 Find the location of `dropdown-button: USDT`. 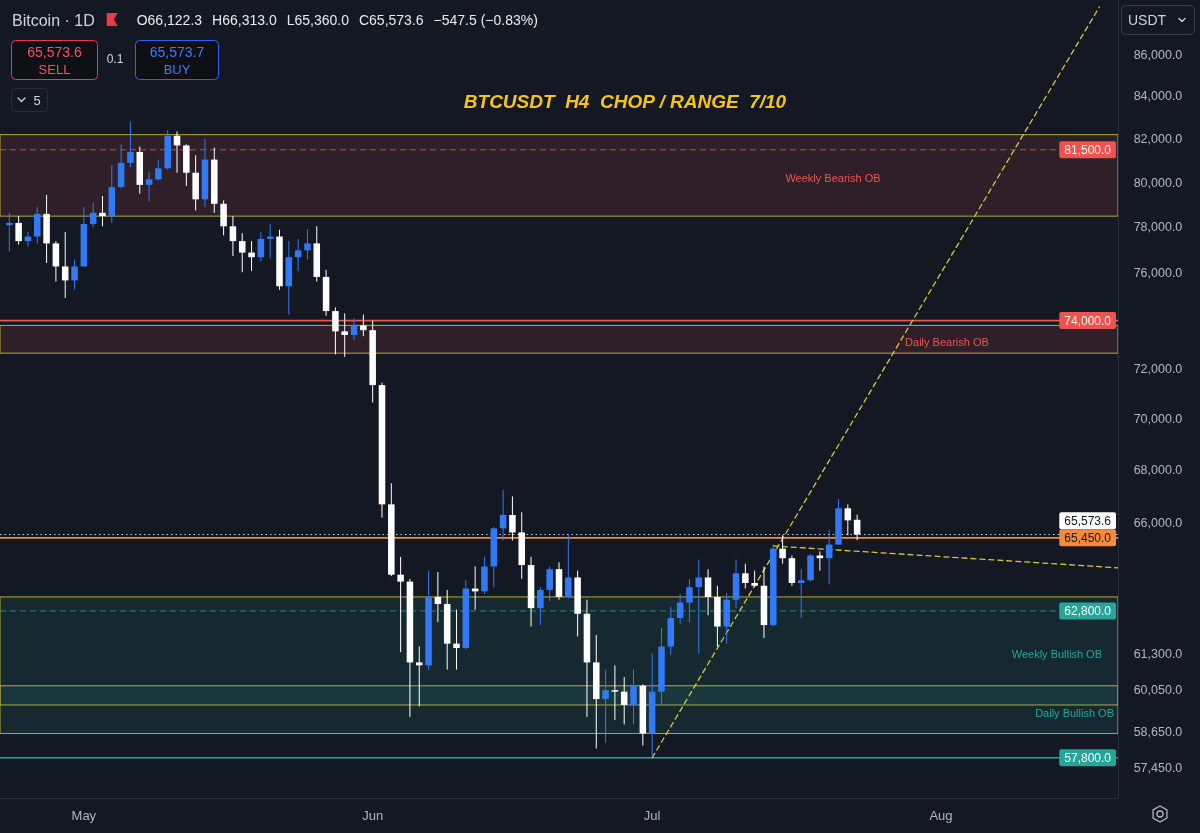

dropdown-button: USDT is located at coordinates (1158, 20).